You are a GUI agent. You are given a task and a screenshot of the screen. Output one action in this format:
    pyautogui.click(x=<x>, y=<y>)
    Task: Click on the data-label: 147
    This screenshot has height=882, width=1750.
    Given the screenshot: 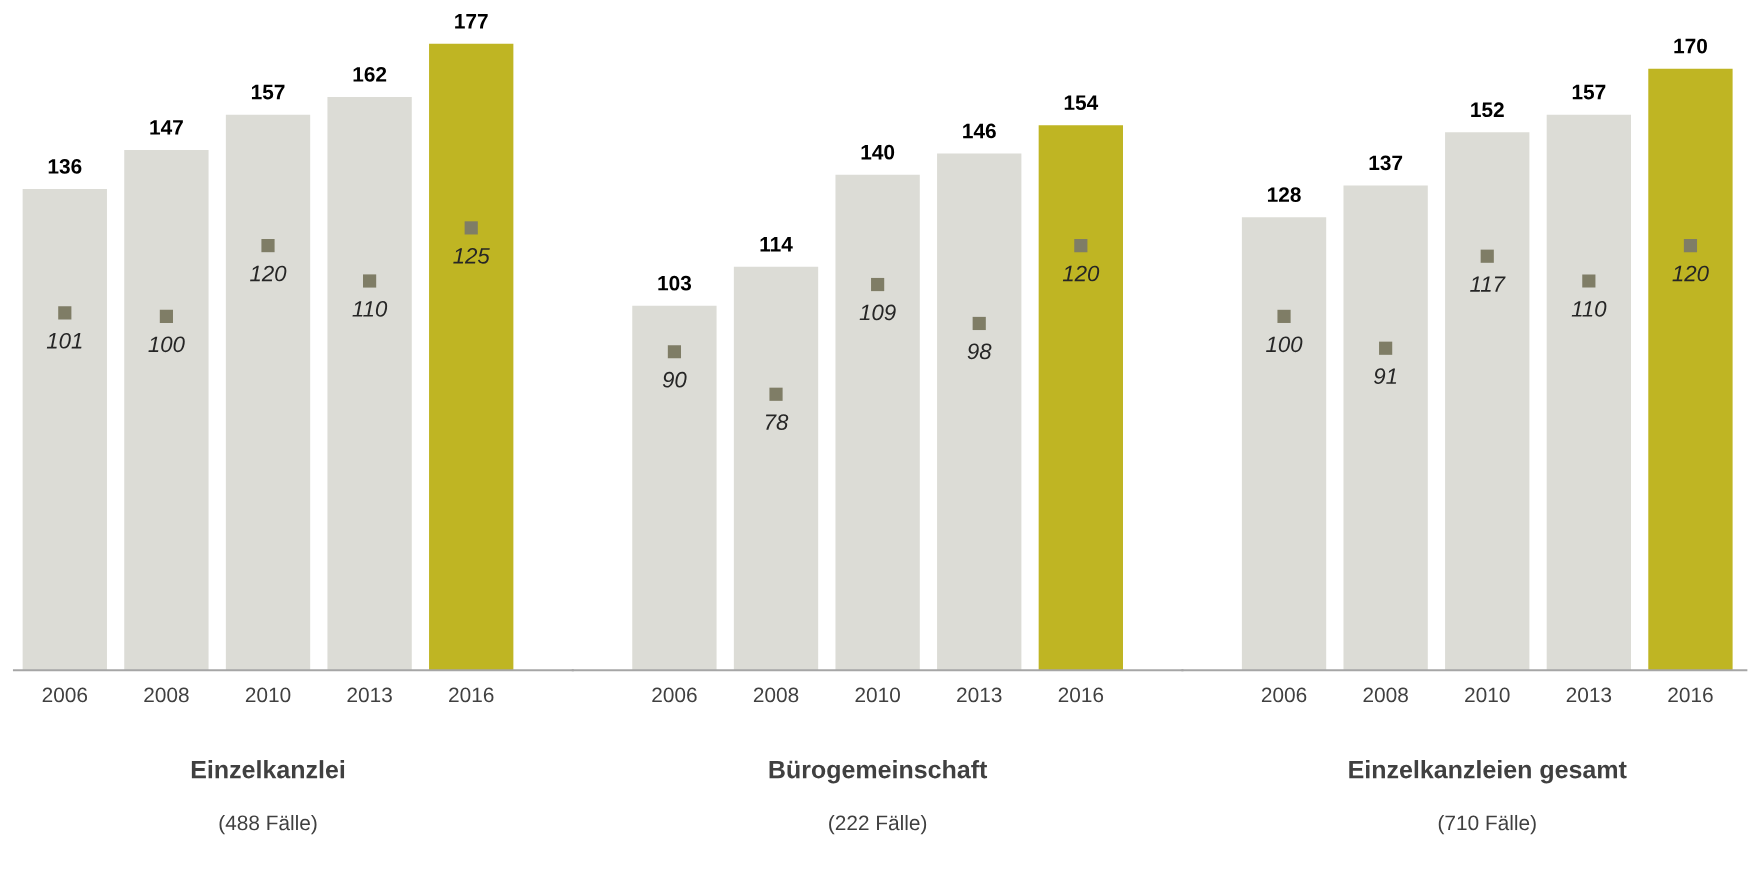 What is the action you would take?
    pyautogui.click(x=166, y=127)
    